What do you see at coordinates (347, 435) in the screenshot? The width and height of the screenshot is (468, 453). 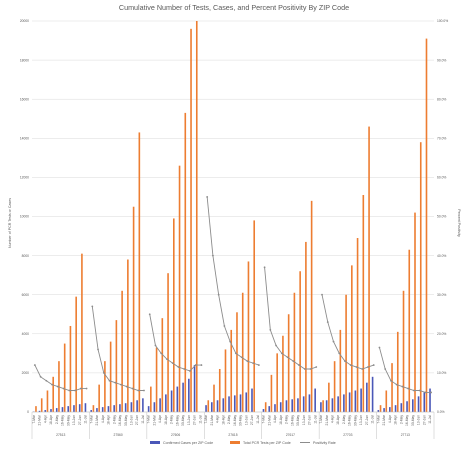 I see `zip-label: 27703` at bounding box center [347, 435].